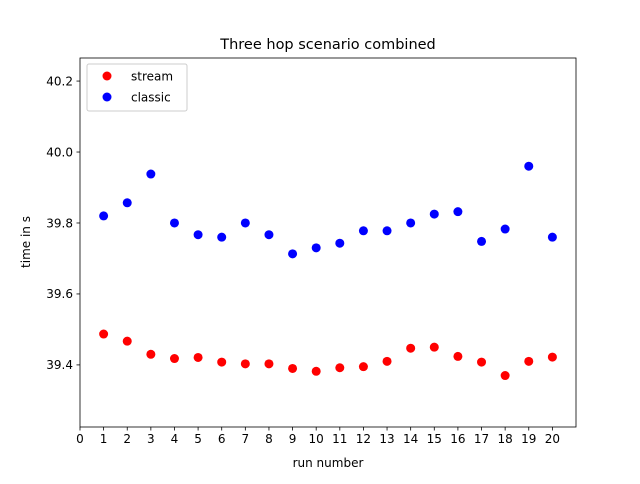  Describe the element at coordinates (127, 439) in the screenshot. I see `x-tick-label: 2` at that location.